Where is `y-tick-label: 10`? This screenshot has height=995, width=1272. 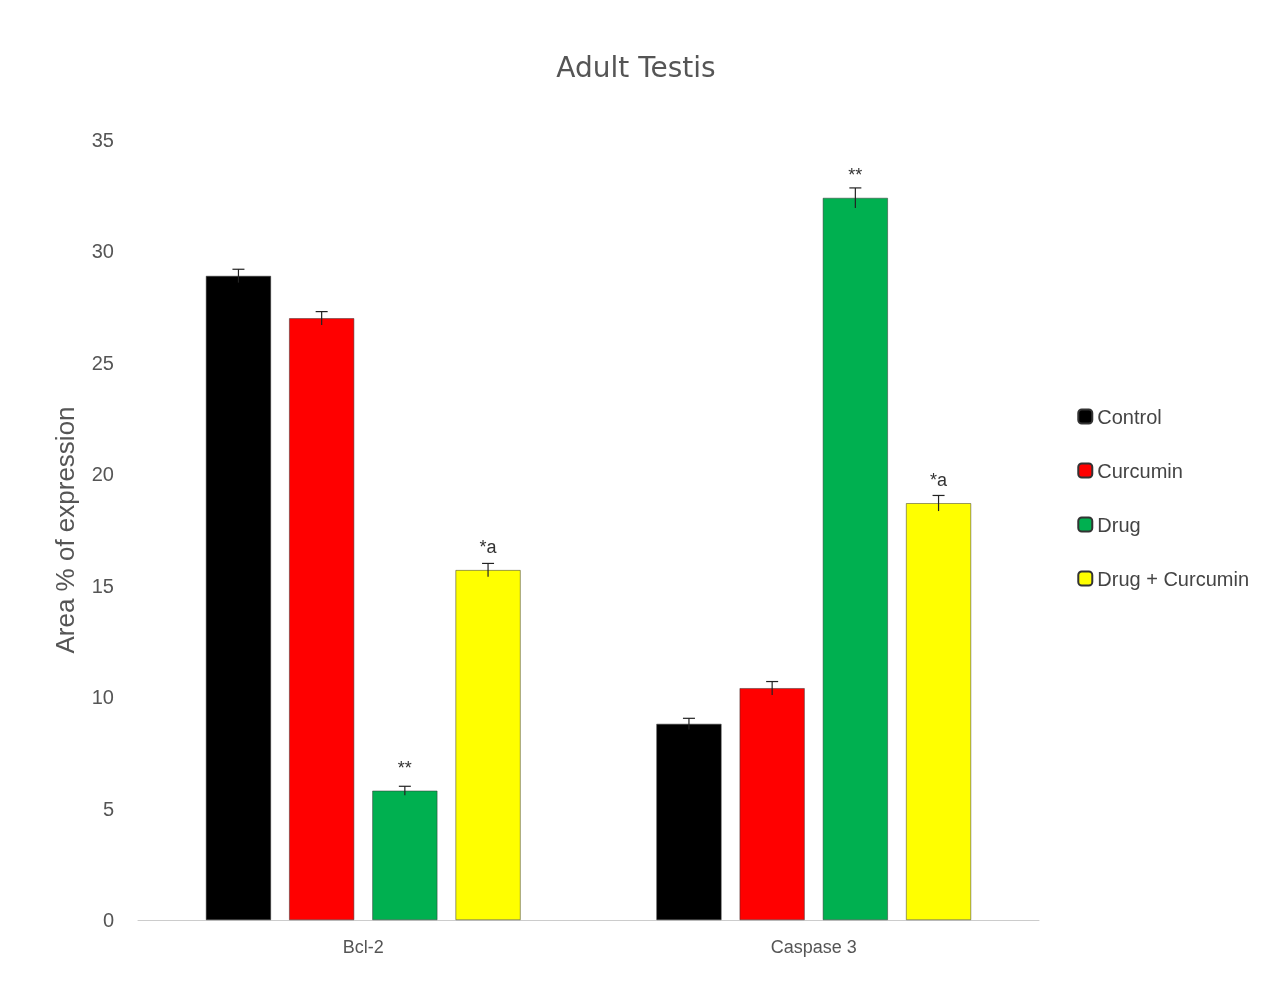
y-tick-label: 10 is located at coordinates (102, 697).